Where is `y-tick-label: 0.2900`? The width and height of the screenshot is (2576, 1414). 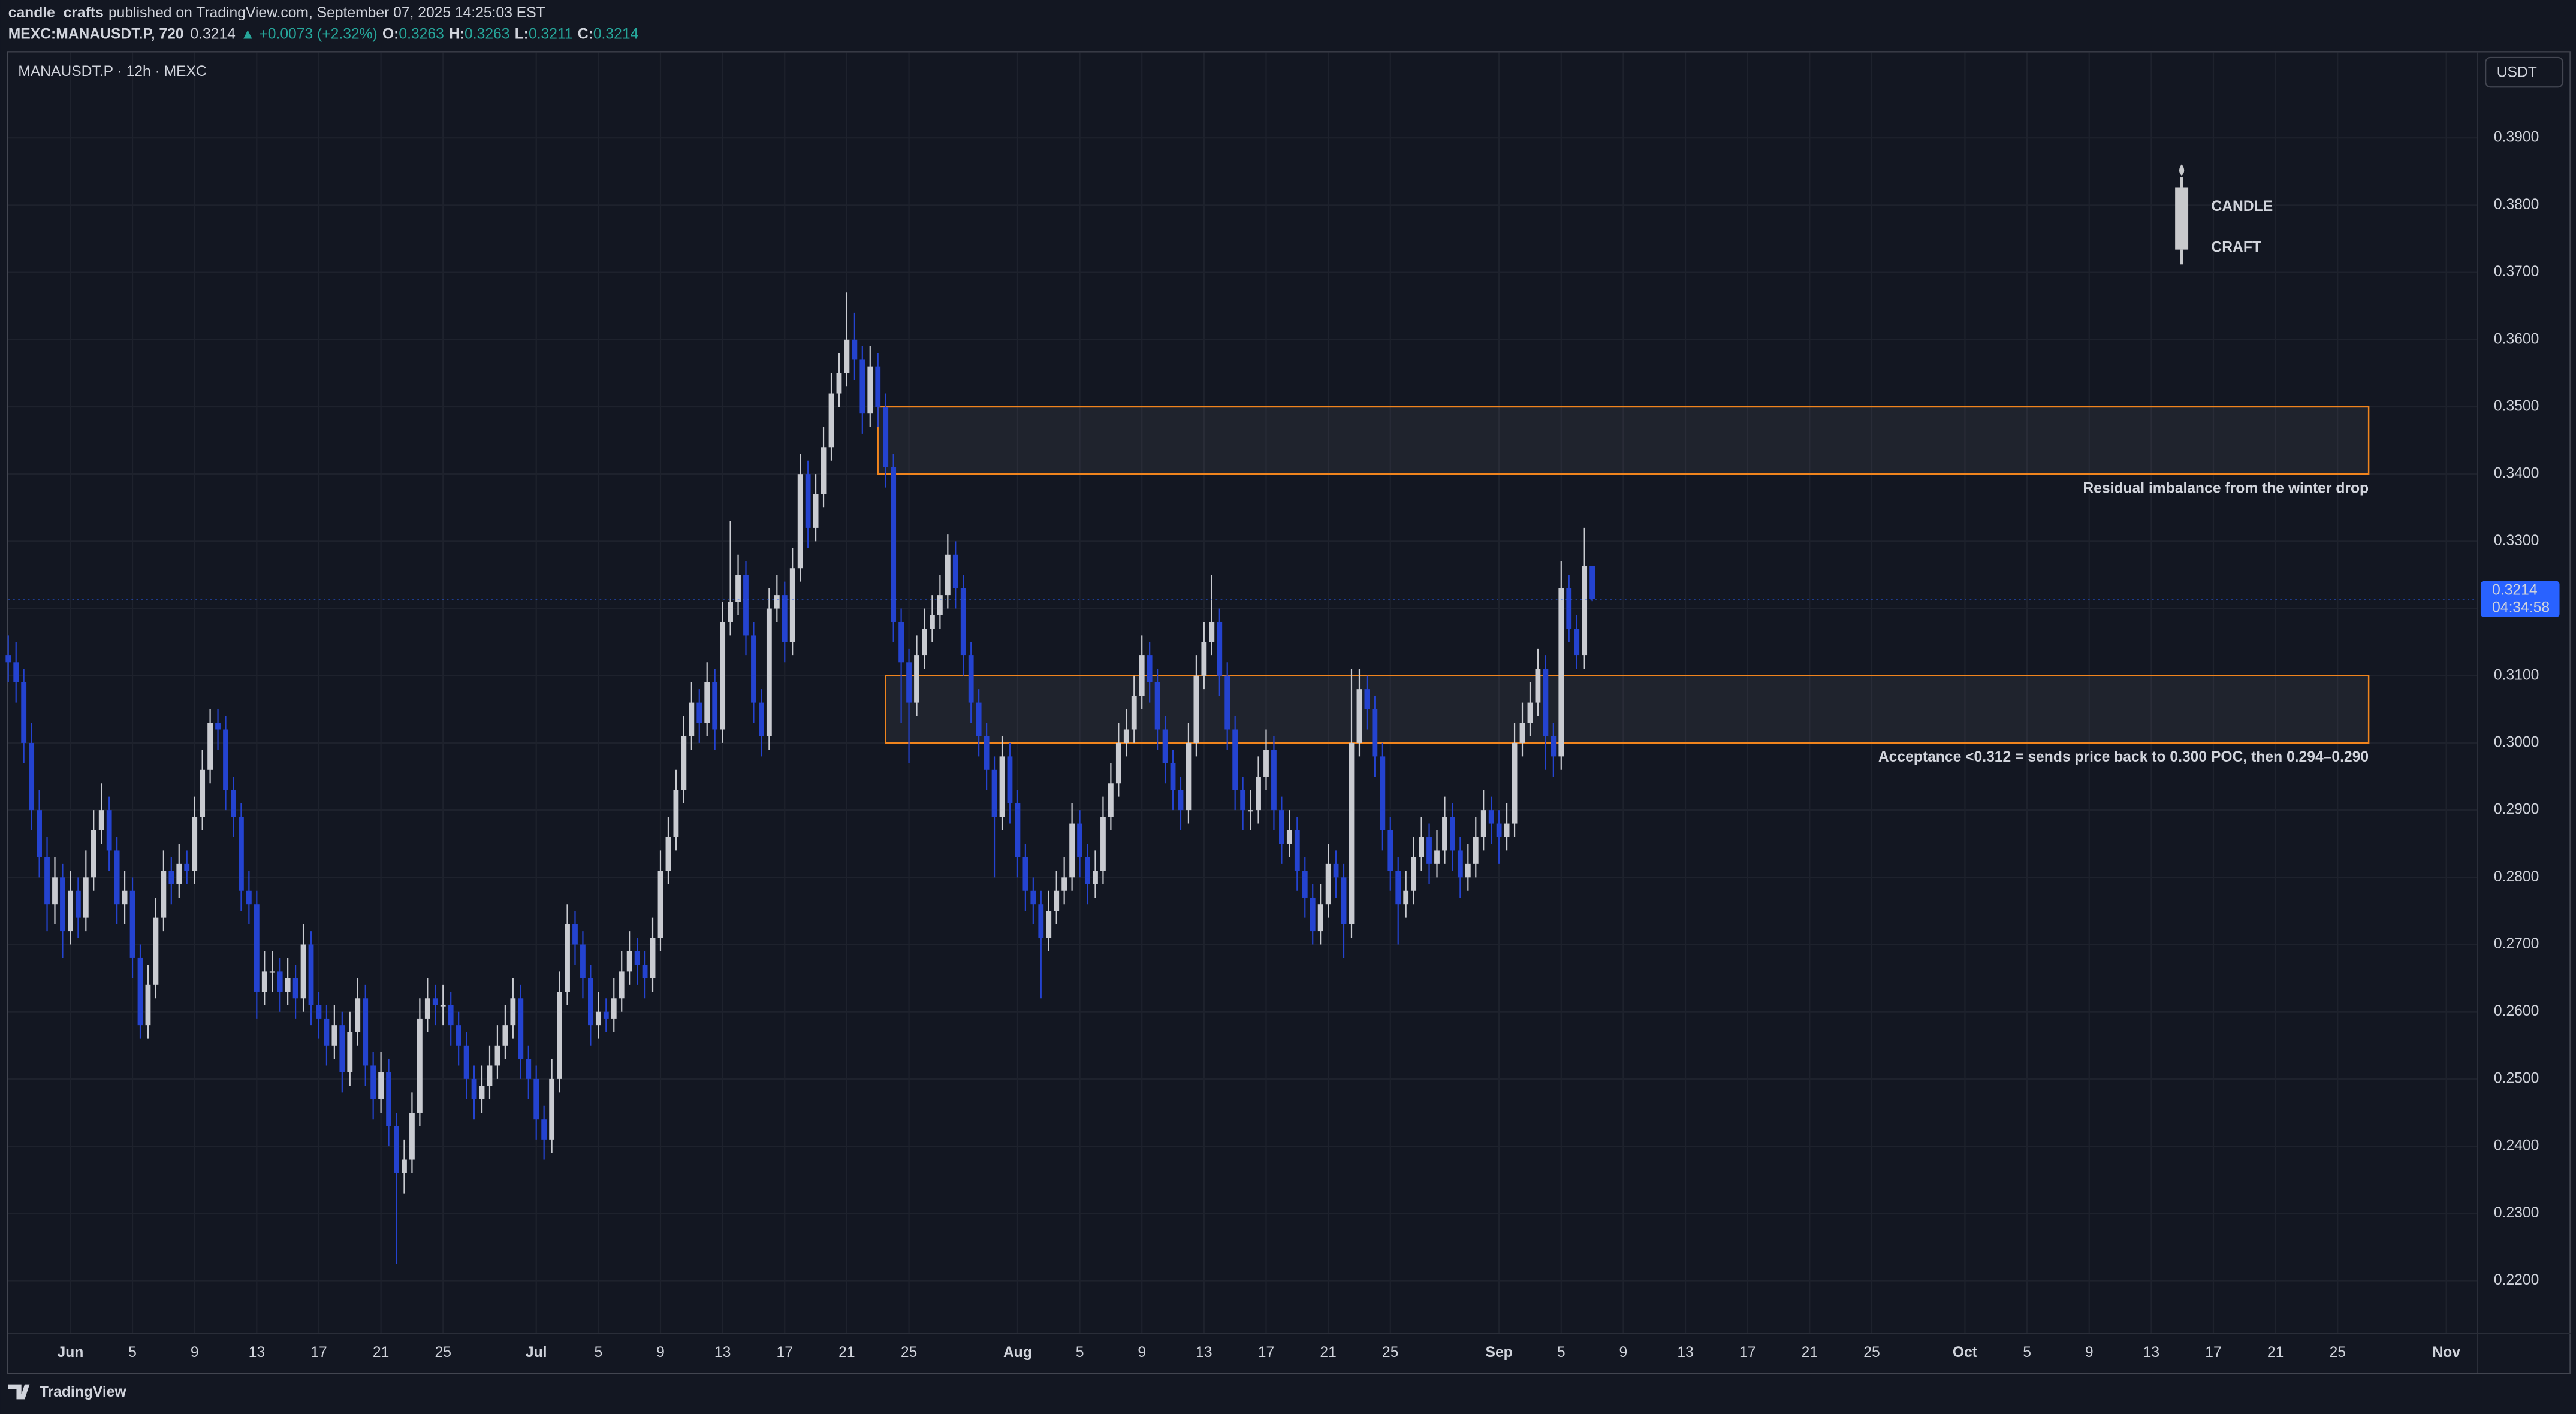 y-tick-label: 0.2900 is located at coordinates (2517, 810).